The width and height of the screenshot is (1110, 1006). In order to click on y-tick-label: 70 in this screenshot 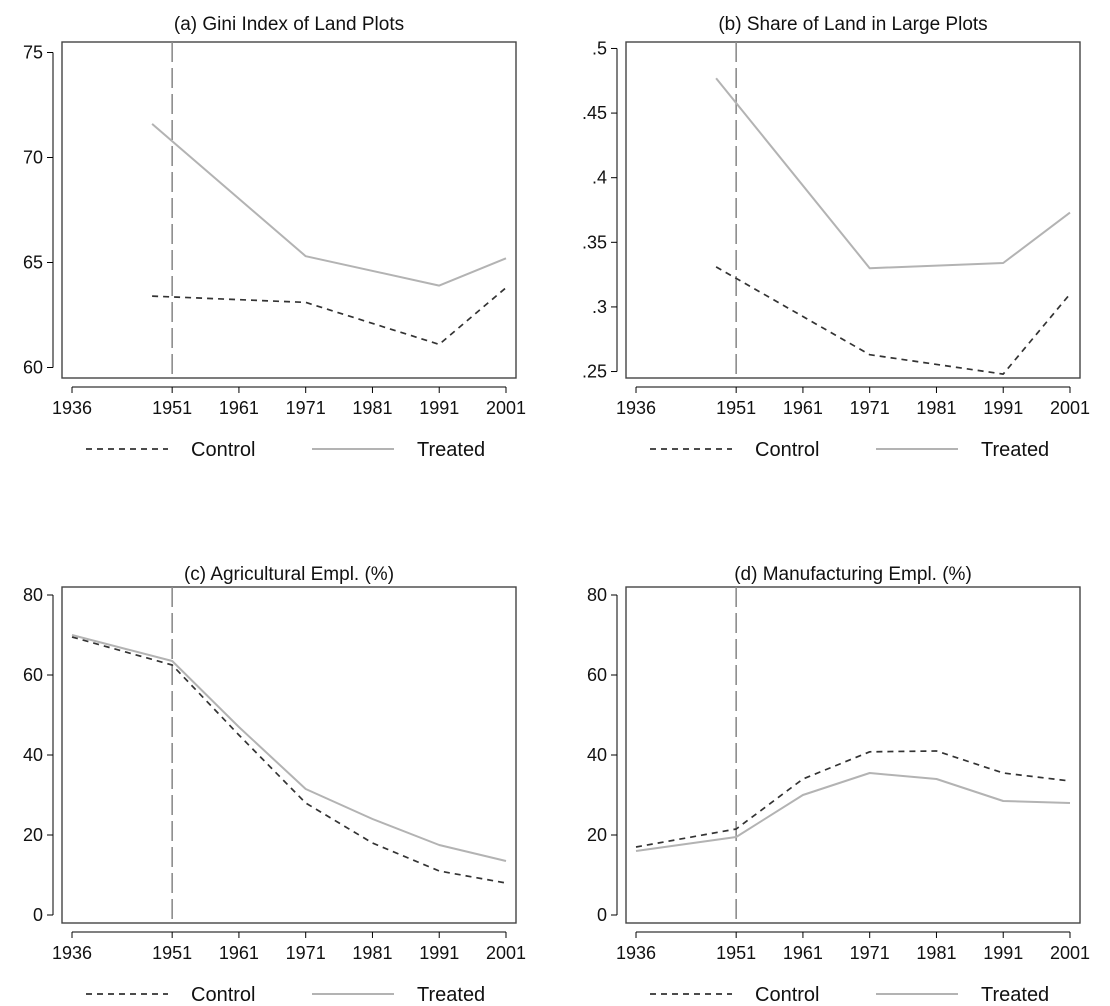, I will do `click(33, 158)`.